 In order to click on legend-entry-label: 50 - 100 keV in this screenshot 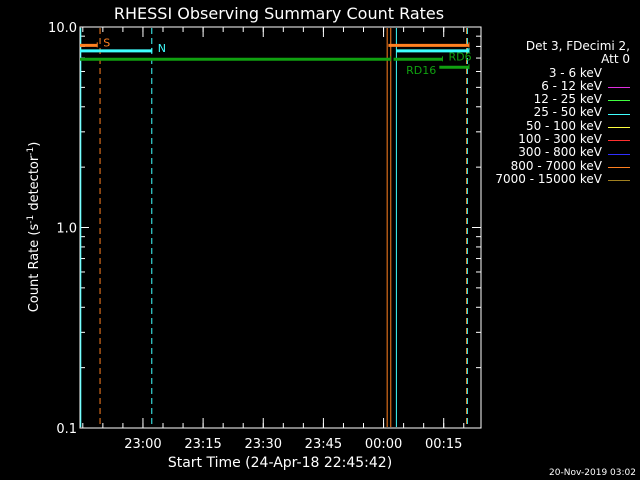, I will do `click(563, 125)`.